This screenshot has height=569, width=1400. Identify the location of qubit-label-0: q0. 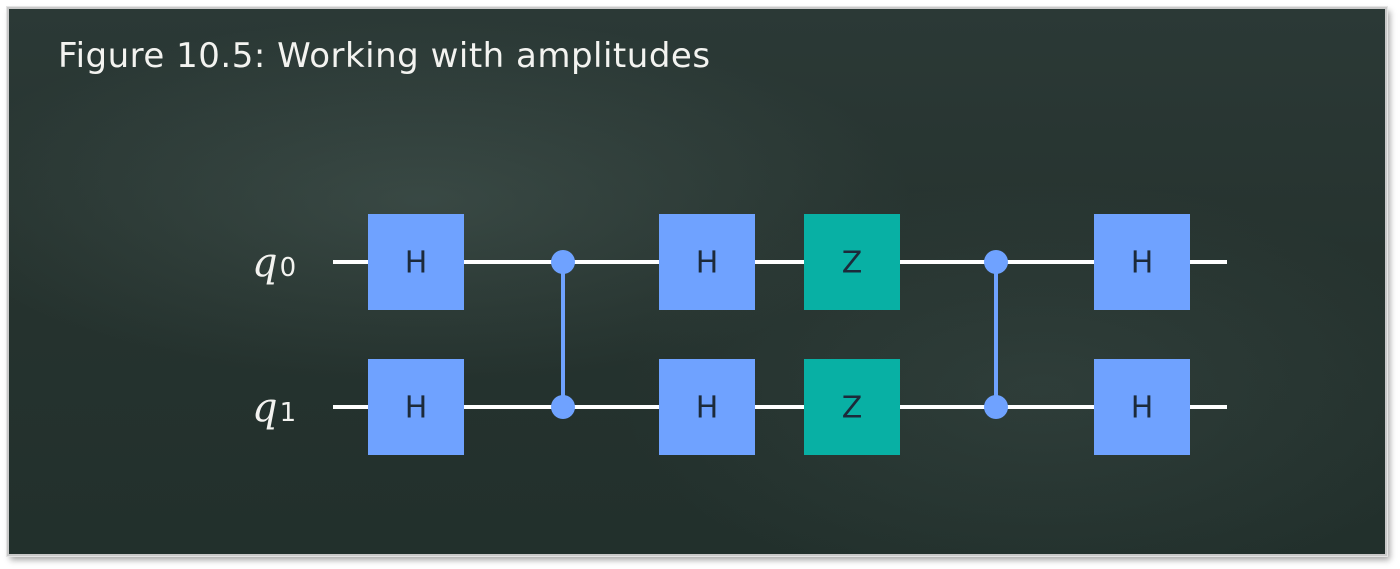
(274, 263).